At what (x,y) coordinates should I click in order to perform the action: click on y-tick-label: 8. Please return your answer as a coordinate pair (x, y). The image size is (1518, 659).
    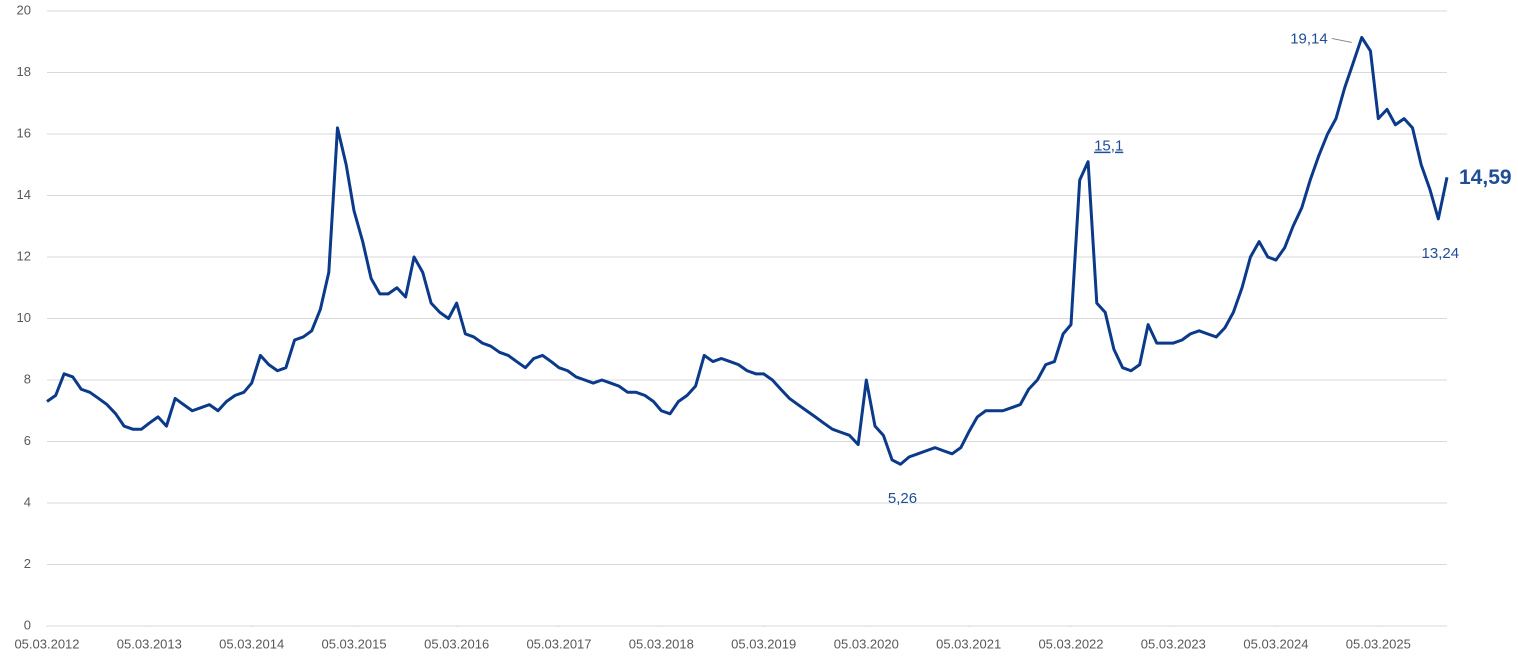
    Looking at the image, I should click on (27, 378).